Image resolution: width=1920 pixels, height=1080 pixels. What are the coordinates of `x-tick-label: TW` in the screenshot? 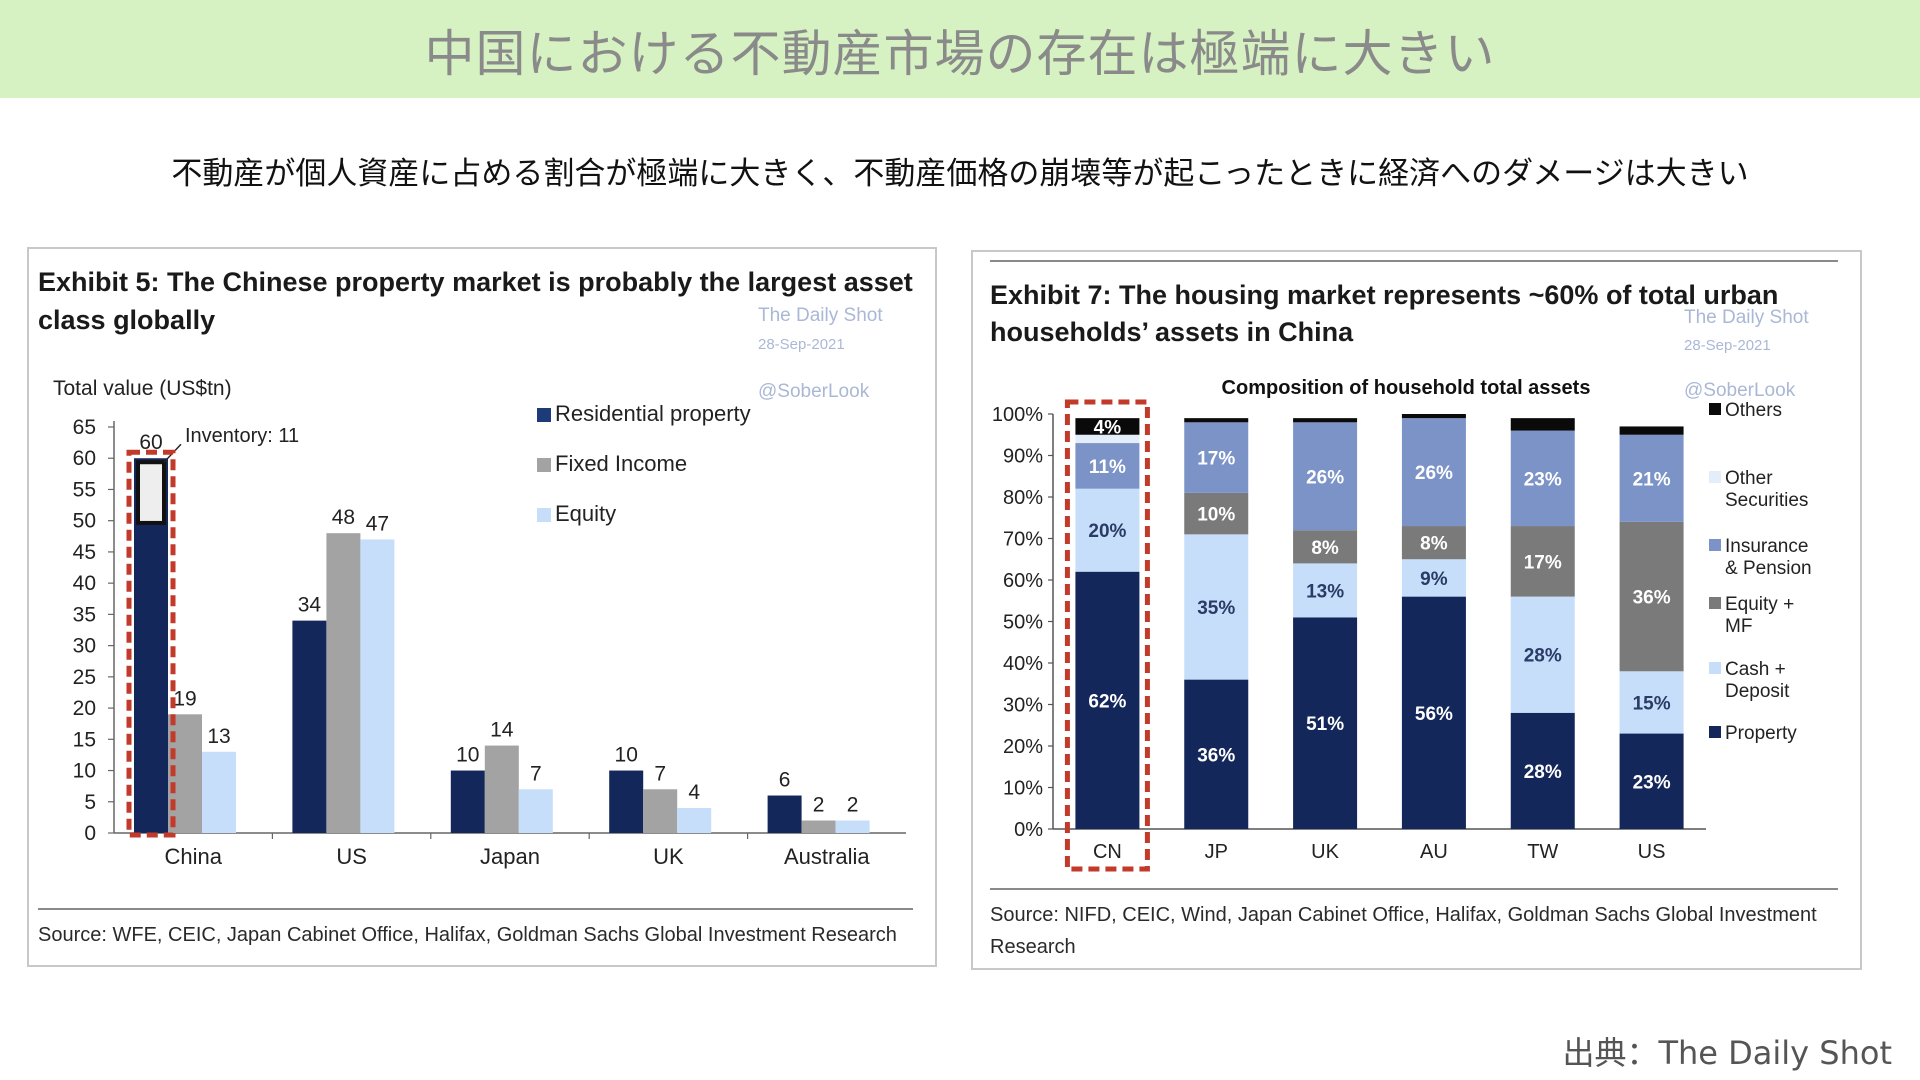 It's located at (1542, 852).